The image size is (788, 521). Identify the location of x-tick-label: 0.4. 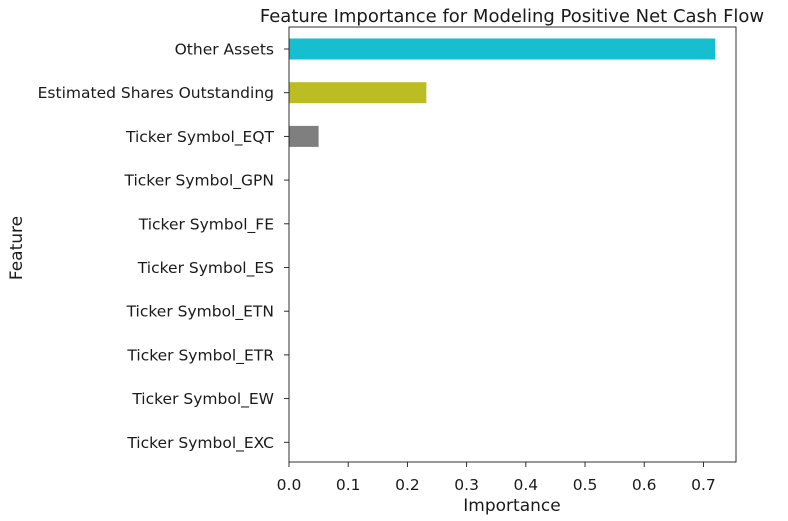
(525, 485).